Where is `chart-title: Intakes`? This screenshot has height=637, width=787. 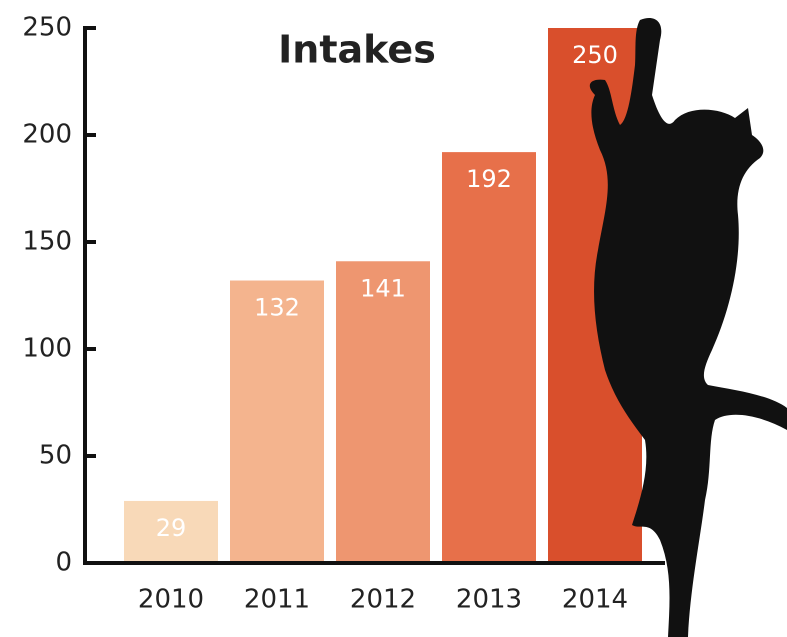 chart-title: Intakes is located at coordinates (357, 50).